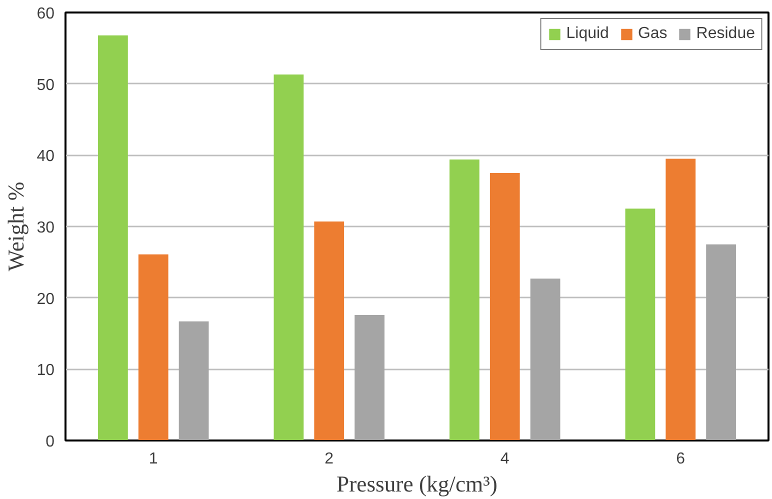 This screenshot has width=772, height=499. Describe the element at coordinates (45, 299) in the screenshot. I see `y-tick-label: 20` at that location.